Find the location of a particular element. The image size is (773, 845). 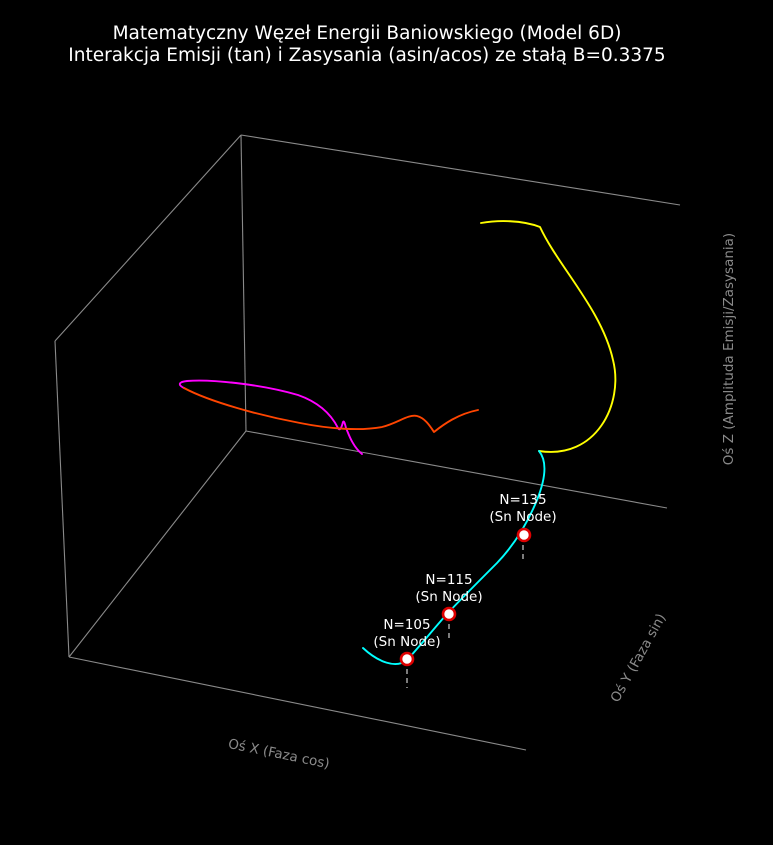

sn-node-105-sublabel: (Sn Node) is located at coordinates (406, 642).